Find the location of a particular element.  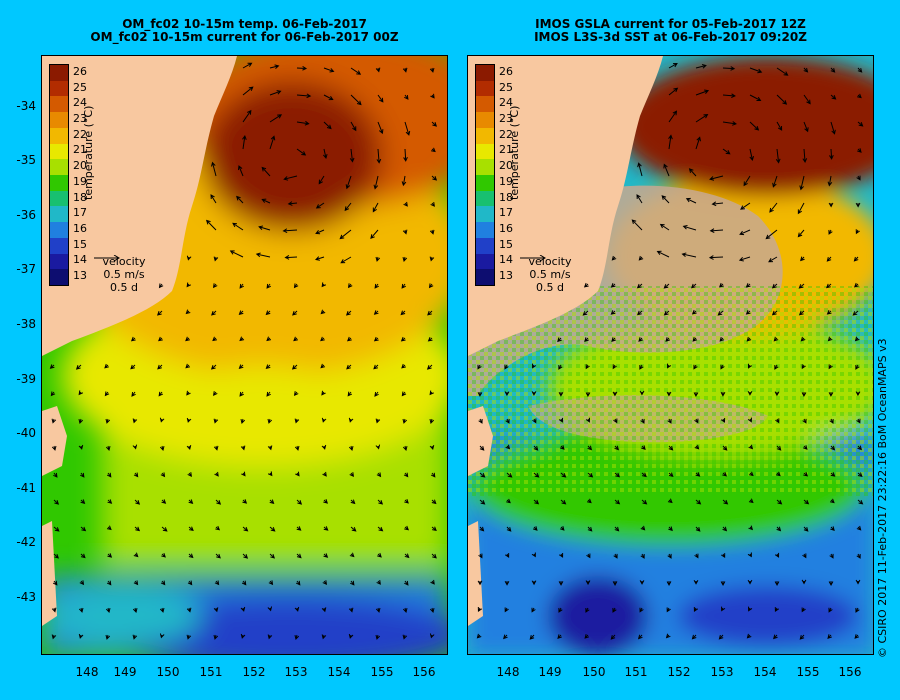

colorbar-tick-label: 21 is located at coordinates (506, 150).